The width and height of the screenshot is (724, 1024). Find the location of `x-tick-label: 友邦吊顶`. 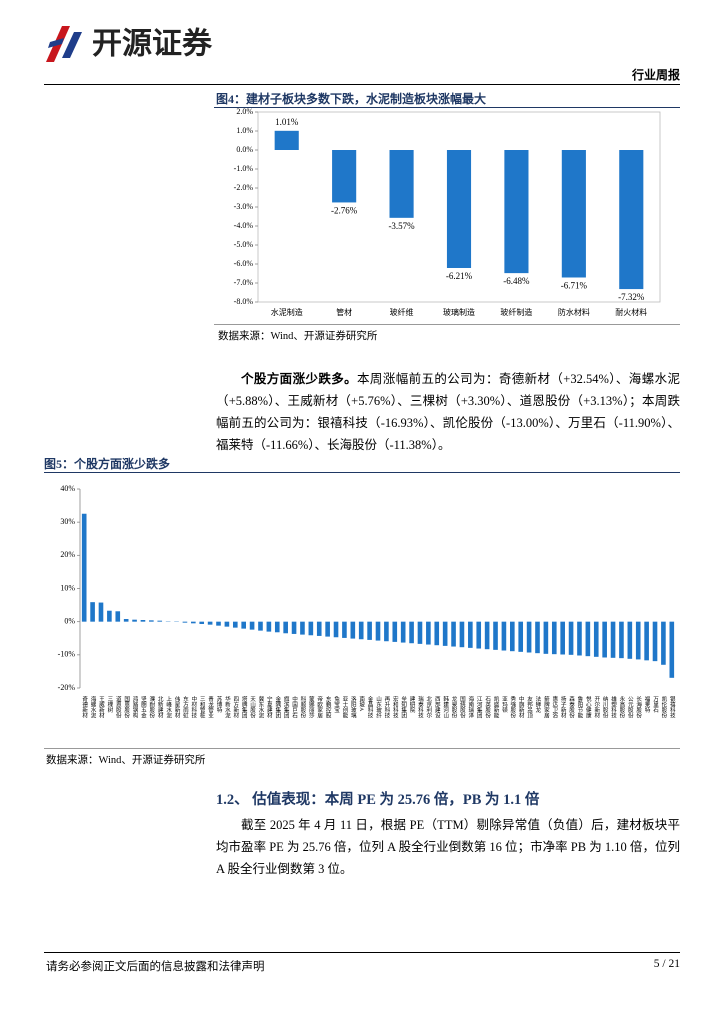

x-tick-label: 友邦吊顶 is located at coordinates (529, 707).